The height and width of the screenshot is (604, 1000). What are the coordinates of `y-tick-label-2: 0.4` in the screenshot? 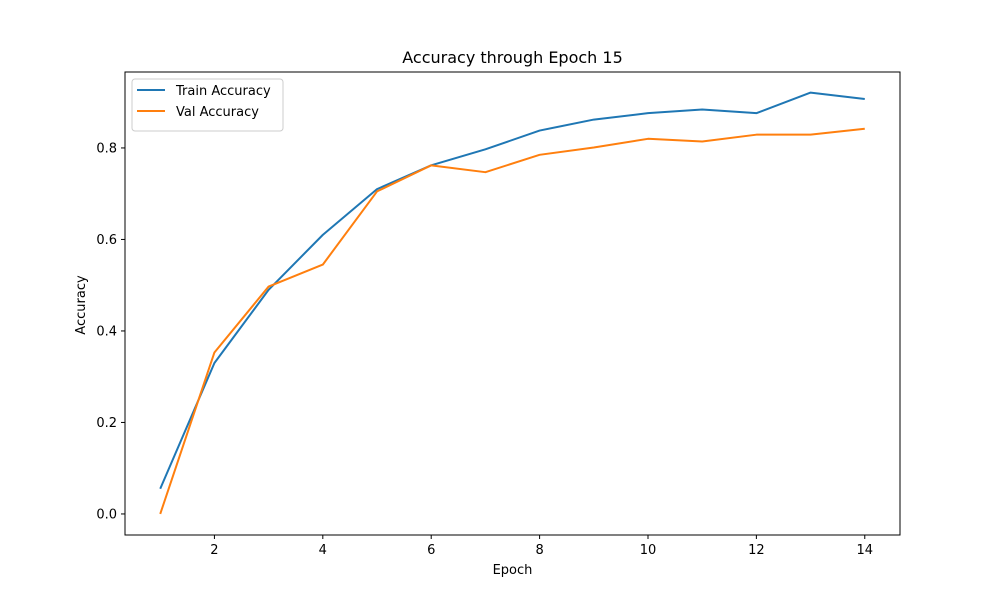 It's located at (106, 331).